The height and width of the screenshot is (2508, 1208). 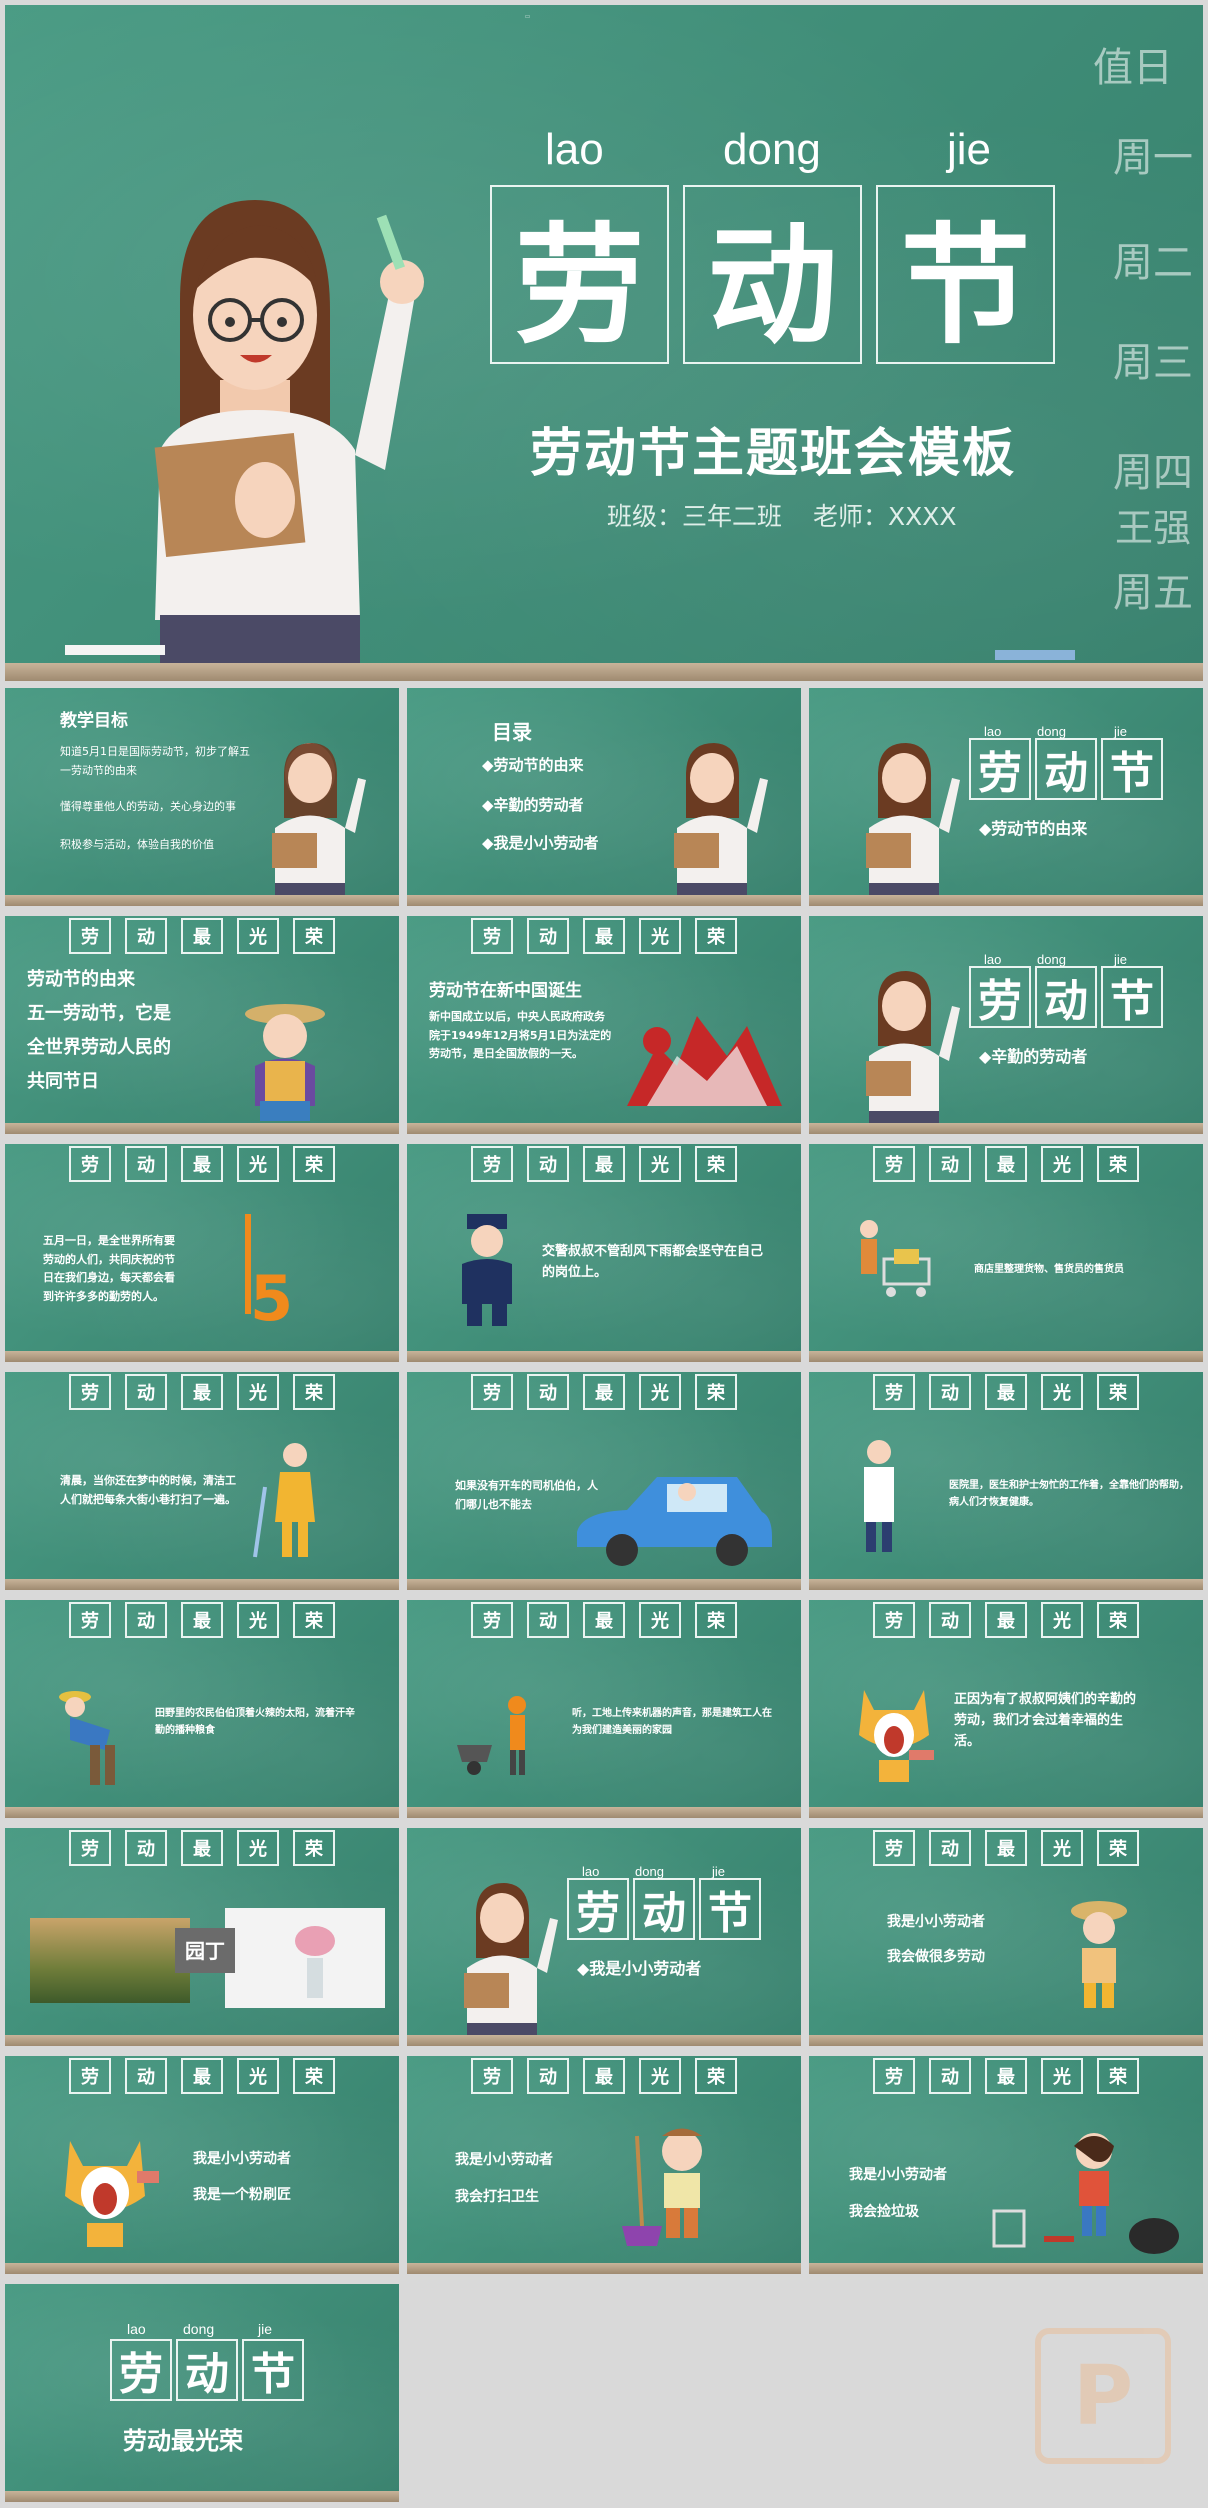 What do you see at coordinates (1033, 1056) in the screenshot?
I see `section-label: ◆辛勤的劳动者` at bounding box center [1033, 1056].